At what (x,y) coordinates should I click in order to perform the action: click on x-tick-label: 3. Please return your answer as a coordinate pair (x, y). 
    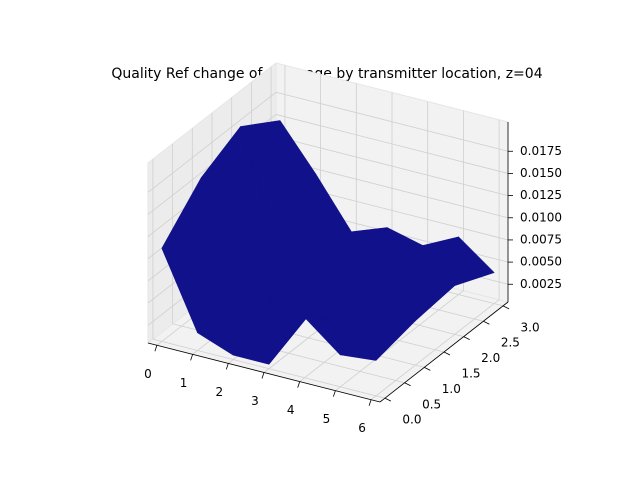
    Looking at the image, I should click on (255, 401).